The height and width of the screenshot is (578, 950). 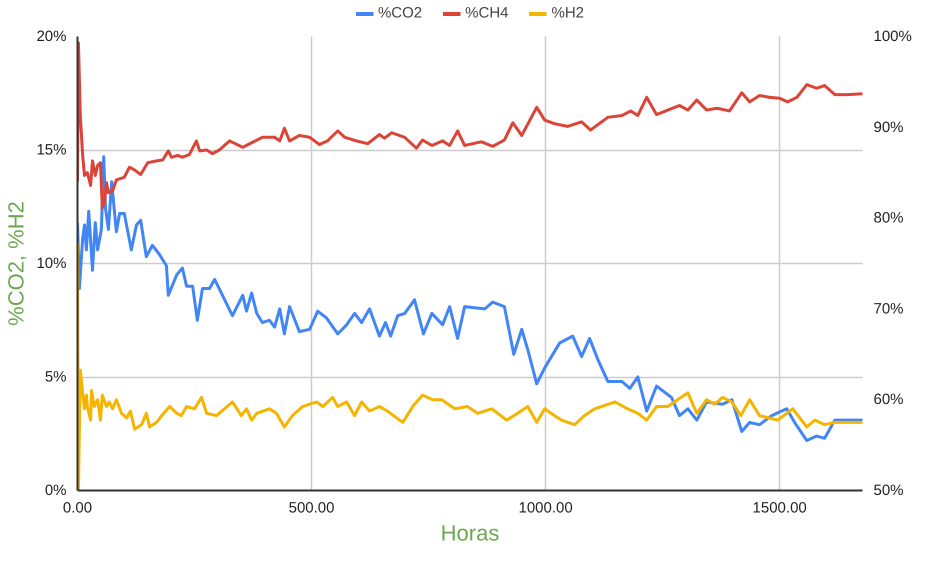 What do you see at coordinates (779, 508) in the screenshot?
I see `x-tick-label: 1500.00` at bounding box center [779, 508].